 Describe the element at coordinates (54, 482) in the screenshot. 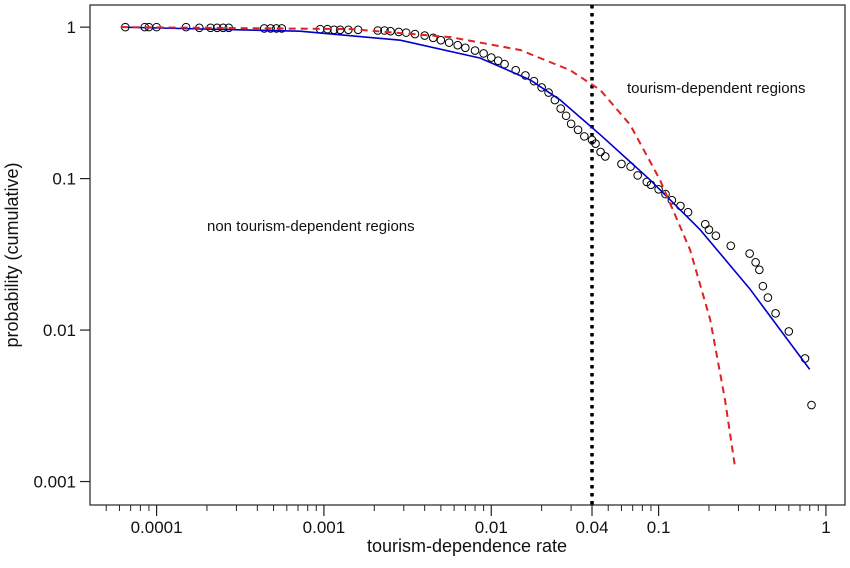

I see `y-tick-label: 0.001` at that location.